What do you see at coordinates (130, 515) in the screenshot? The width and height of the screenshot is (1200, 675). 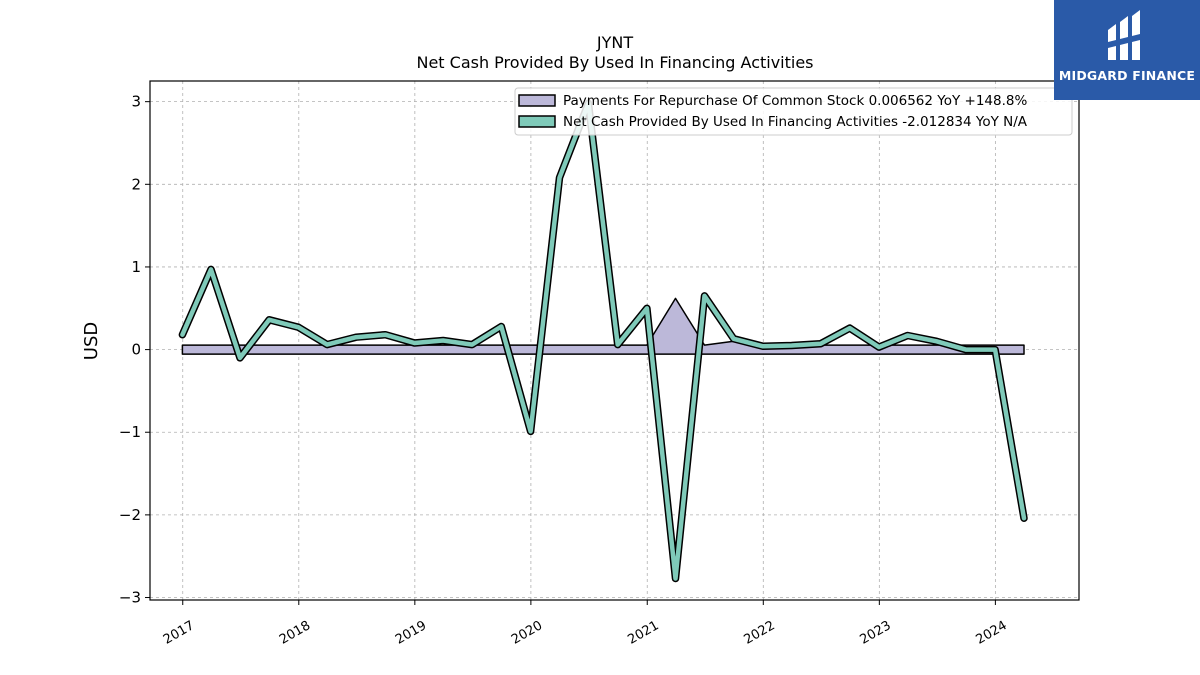 I see `y-tick-label: −2` at bounding box center [130, 515].